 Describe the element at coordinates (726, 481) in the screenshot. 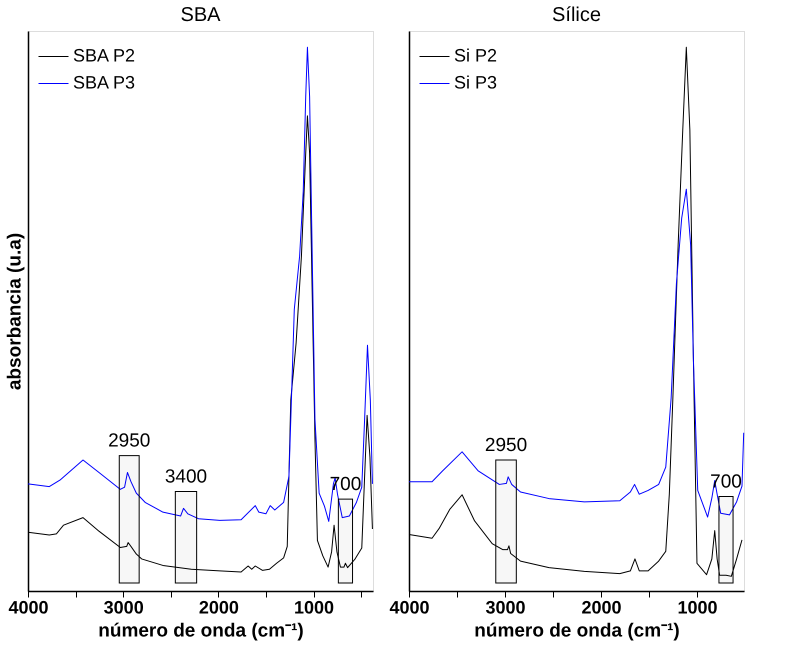

I see `band-label: 700` at that location.